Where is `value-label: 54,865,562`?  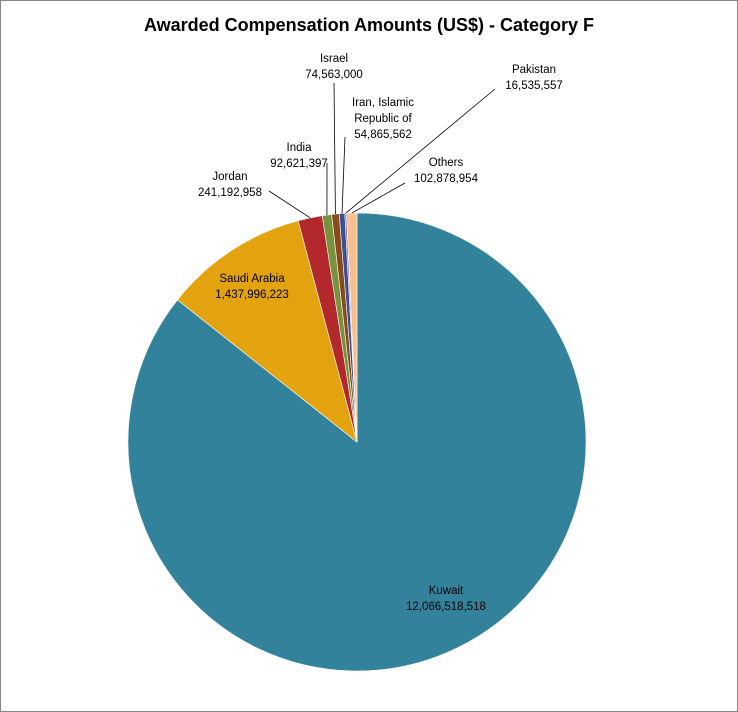
value-label: 54,865,562 is located at coordinates (383, 135).